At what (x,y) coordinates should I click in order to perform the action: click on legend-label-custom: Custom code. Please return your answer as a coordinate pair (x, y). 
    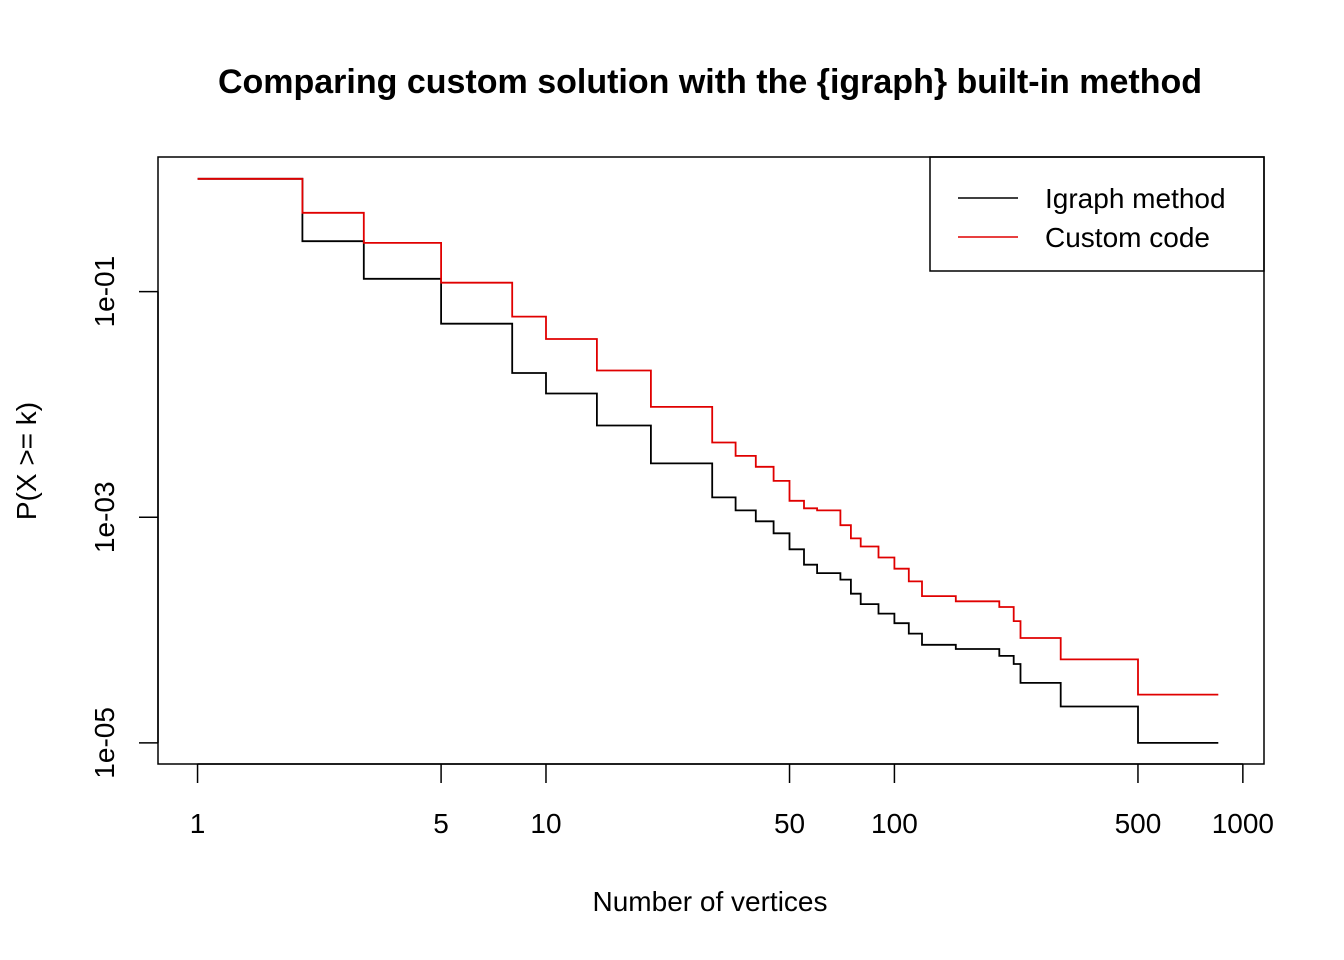
    Looking at the image, I should click on (1127, 237).